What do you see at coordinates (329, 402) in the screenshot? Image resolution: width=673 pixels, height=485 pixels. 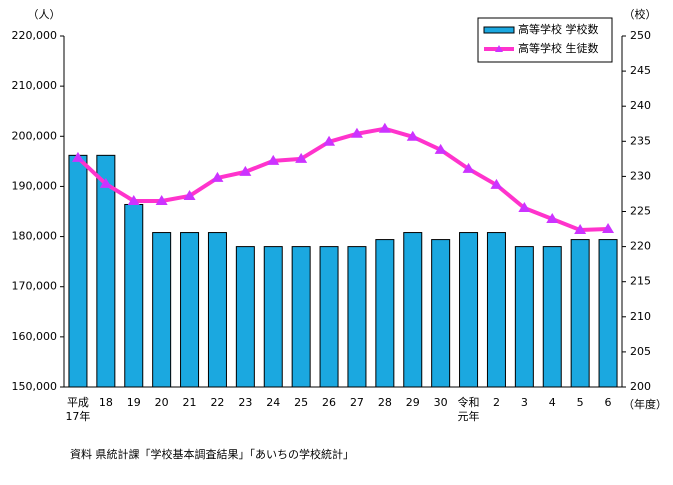 I see `x-tick-label: 26` at bounding box center [329, 402].